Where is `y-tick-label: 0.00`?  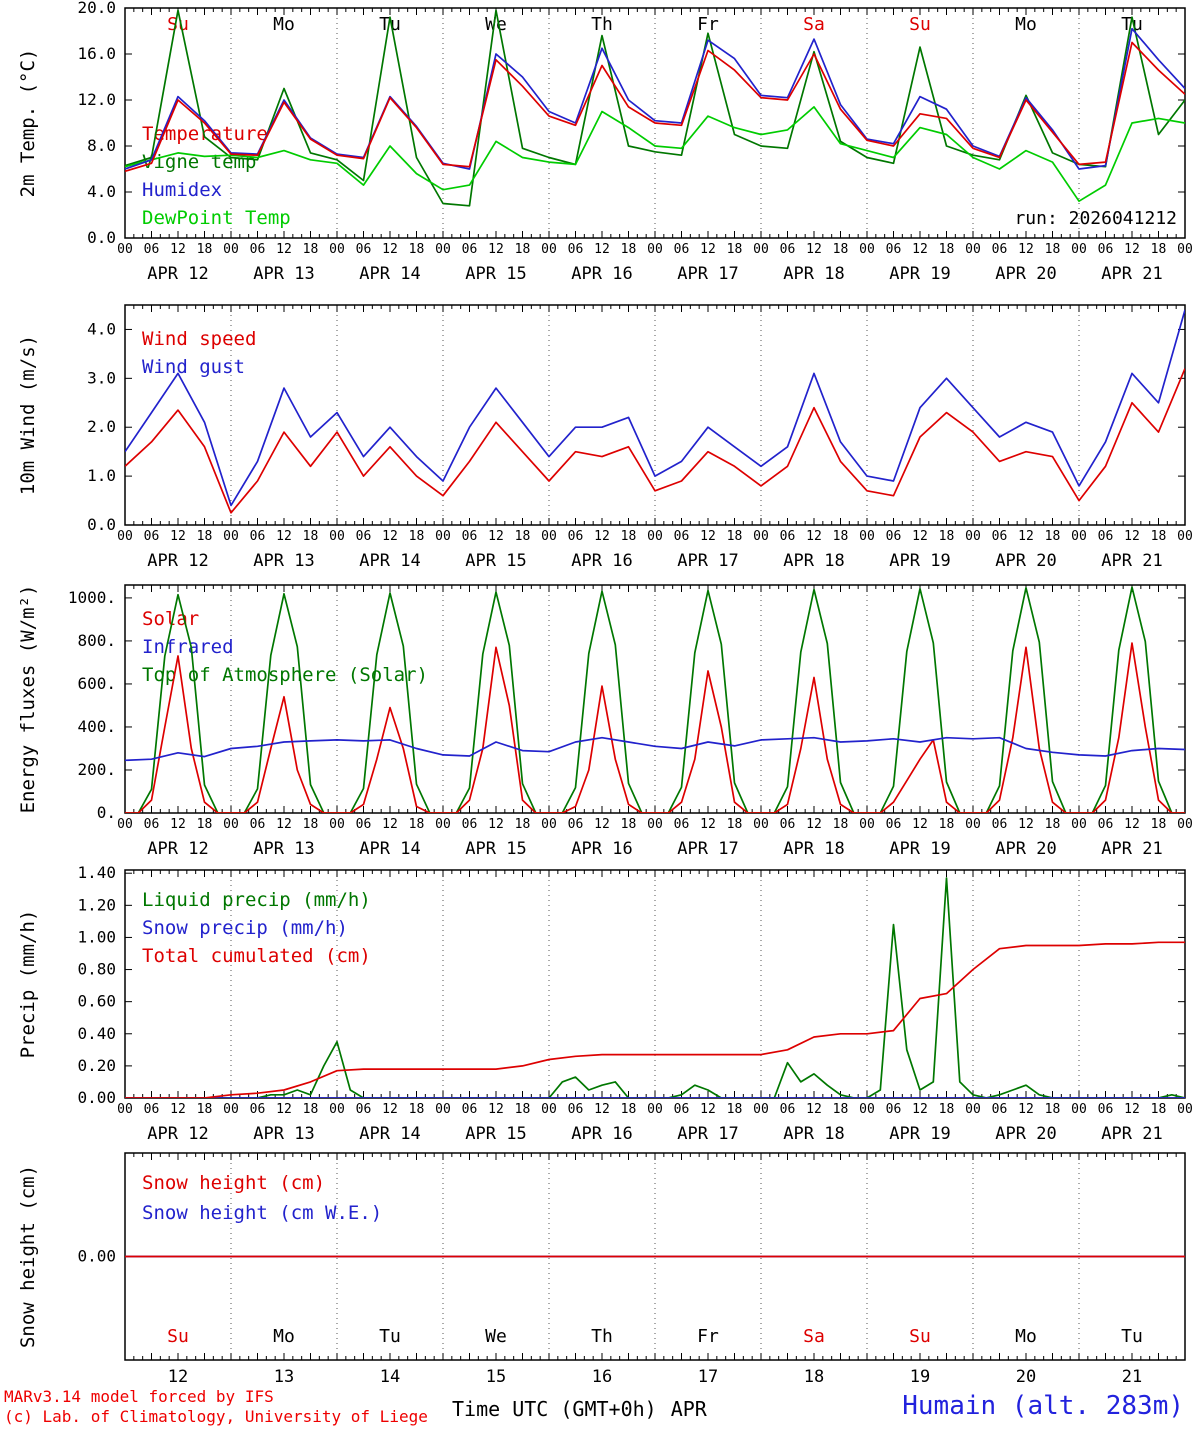 y-tick-label: 0.00 is located at coordinates (96, 1256).